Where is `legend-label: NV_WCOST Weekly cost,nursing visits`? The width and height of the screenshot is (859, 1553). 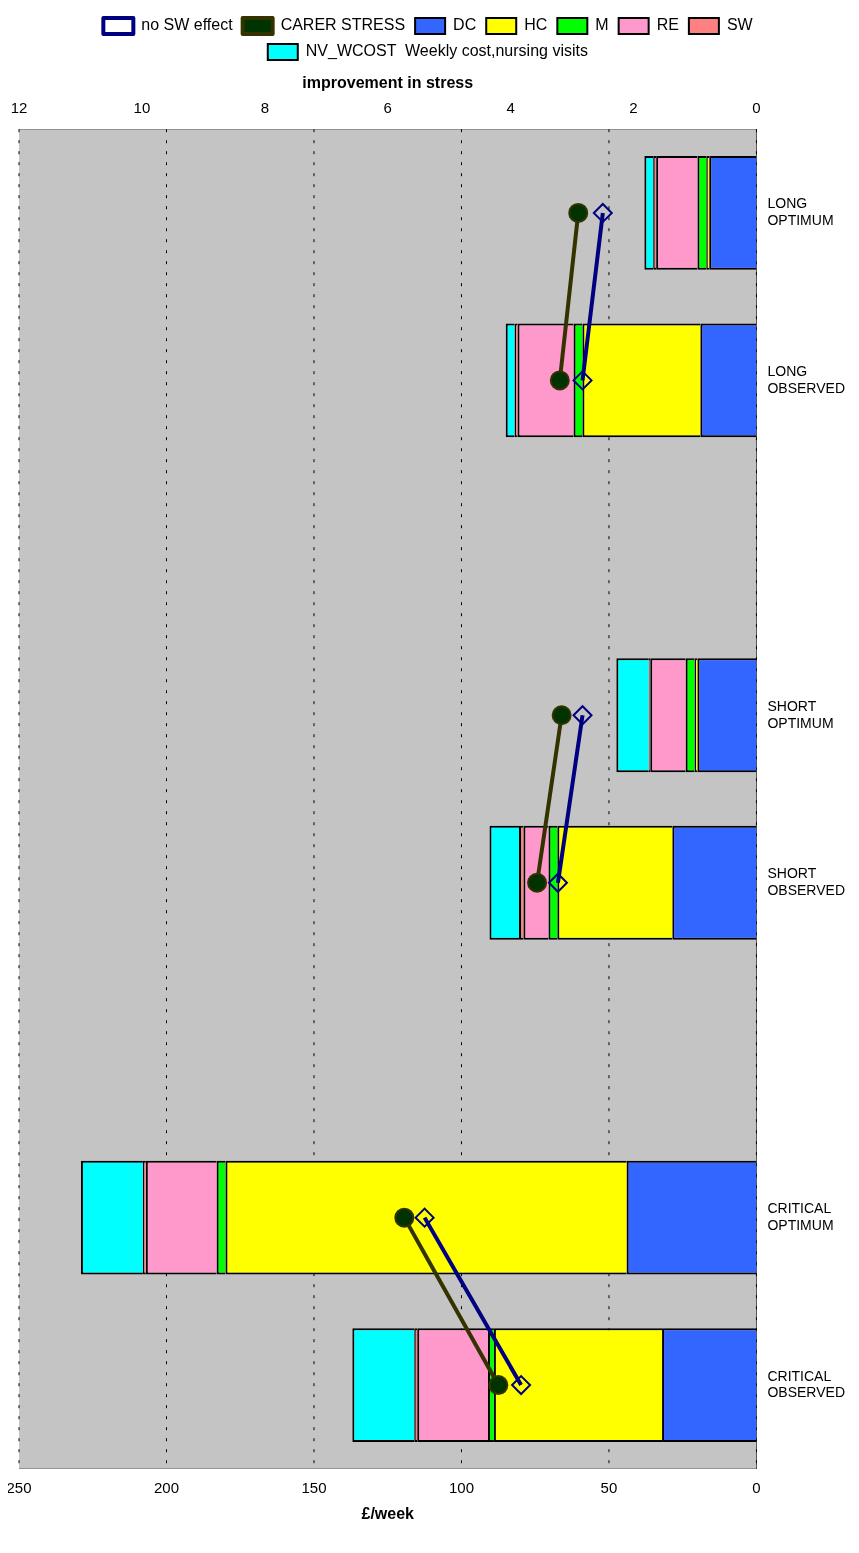
legend-label: NV_WCOST Weekly cost,nursing visits is located at coordinates (446, 51).